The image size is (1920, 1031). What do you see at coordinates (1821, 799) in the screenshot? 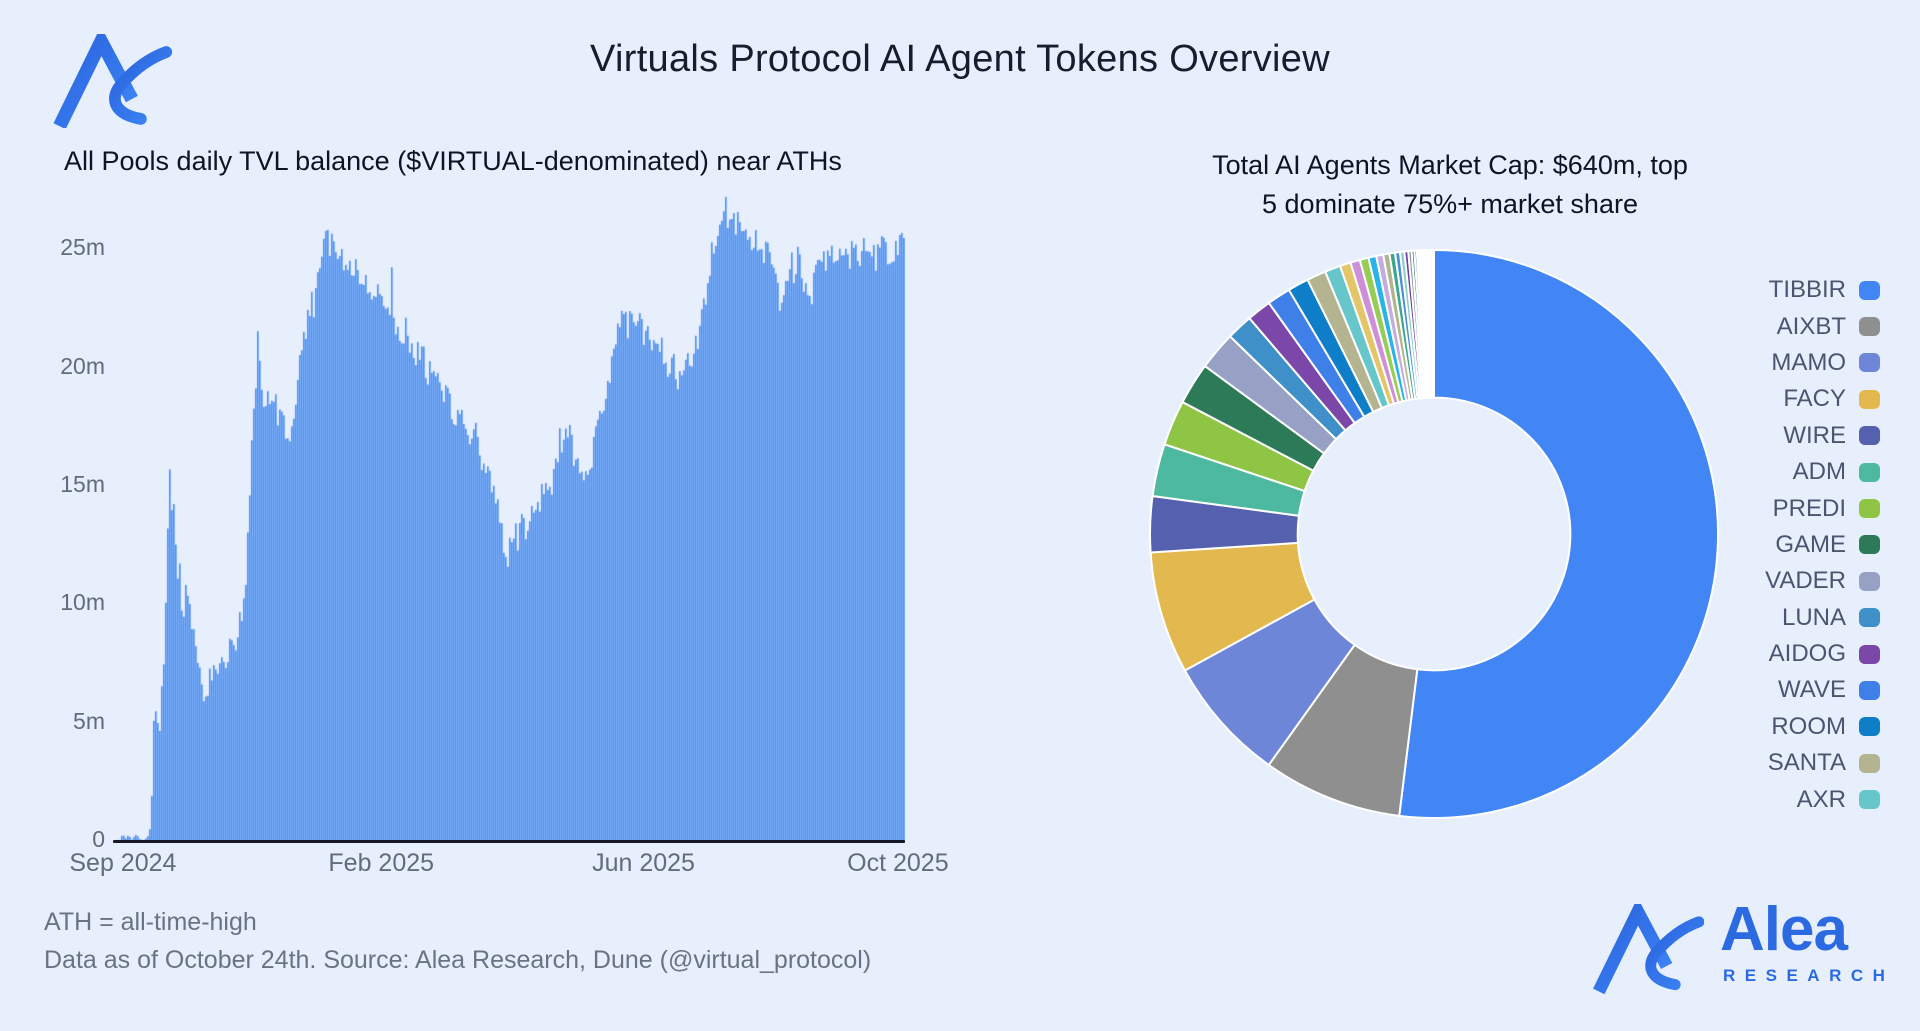
I see `legend-label: AXR` at bounding box center [1821, 799].